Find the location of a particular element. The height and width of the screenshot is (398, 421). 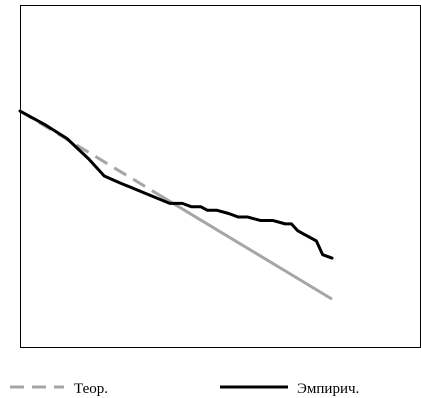

series-line-theoretical-solid is located at coordinates (244, 246).